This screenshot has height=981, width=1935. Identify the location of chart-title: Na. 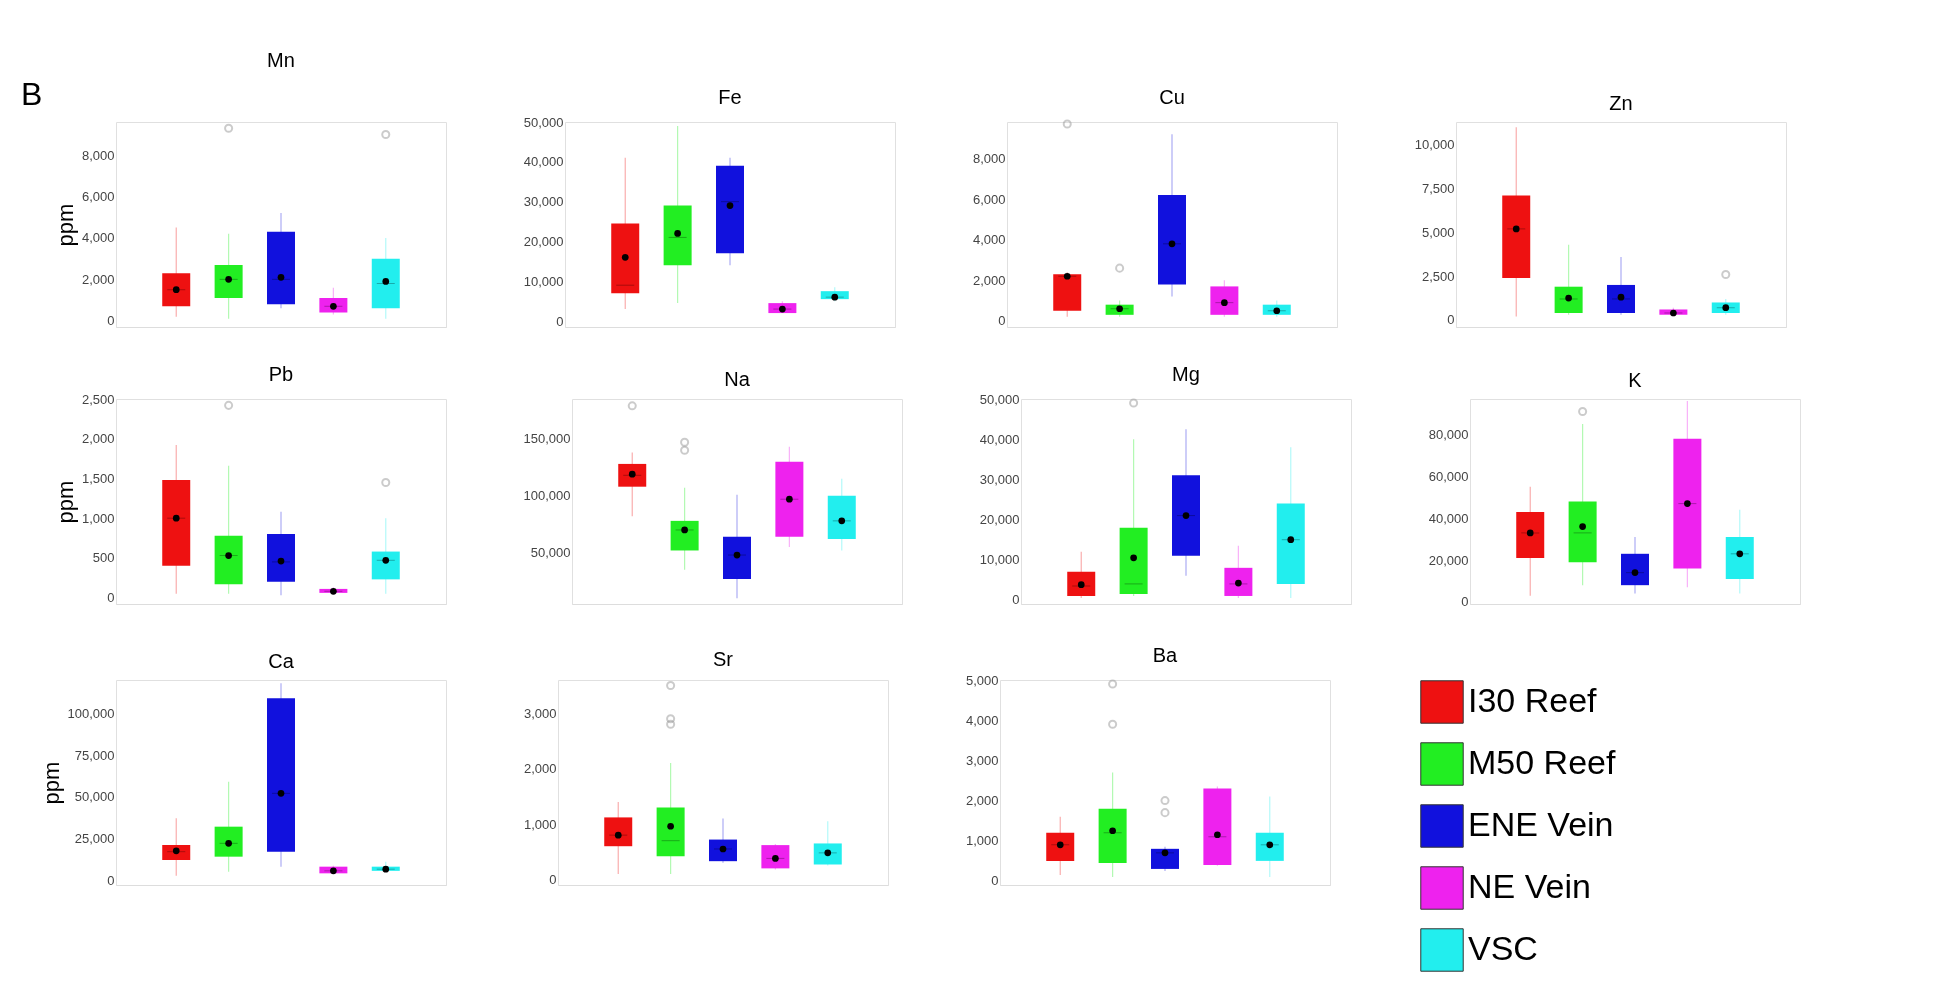
(737, 379).